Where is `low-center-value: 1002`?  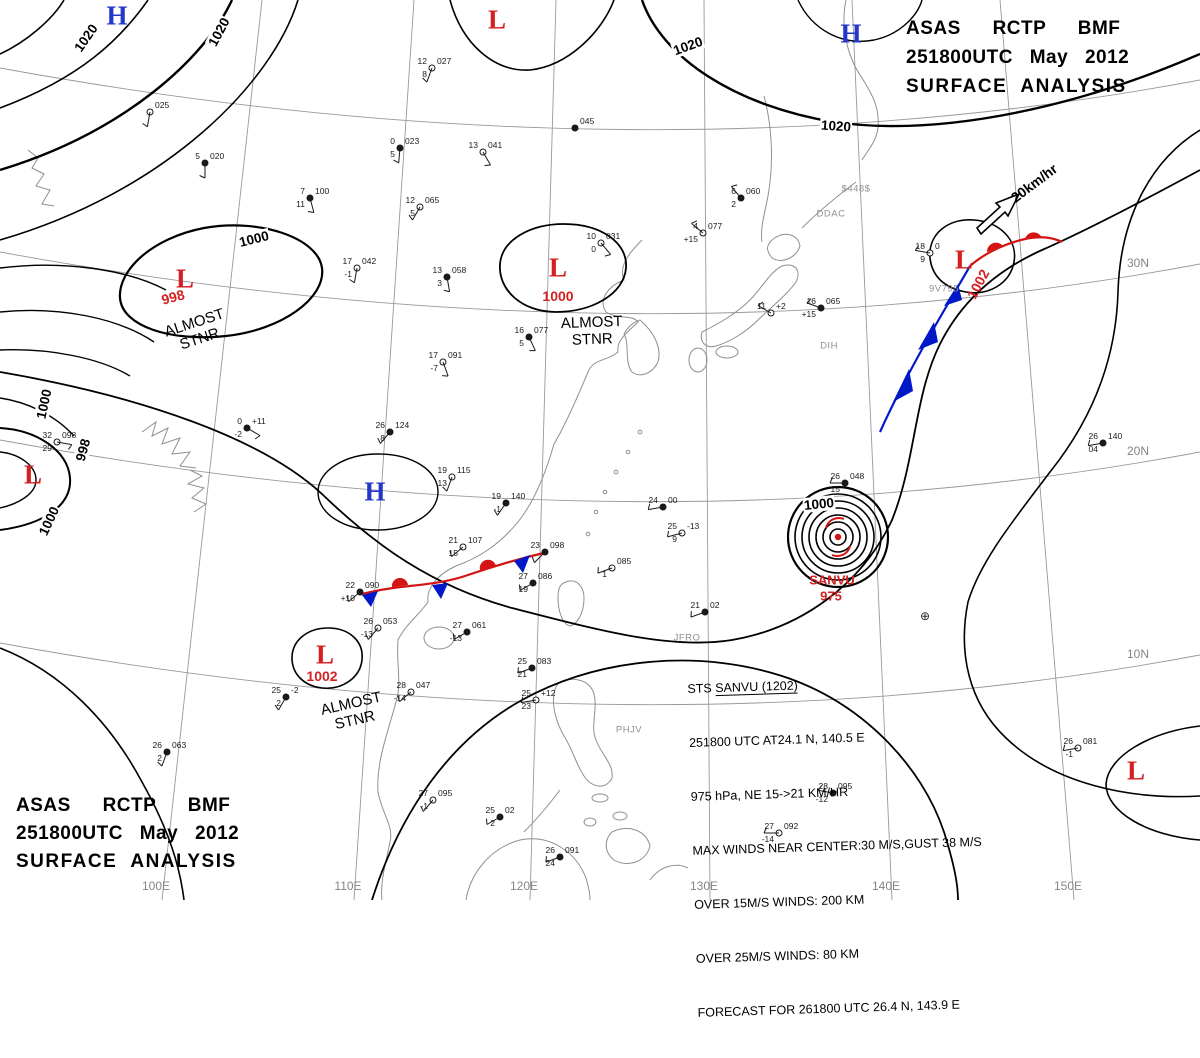
low-center-value: 1002 is located at coordinates (321, 676).